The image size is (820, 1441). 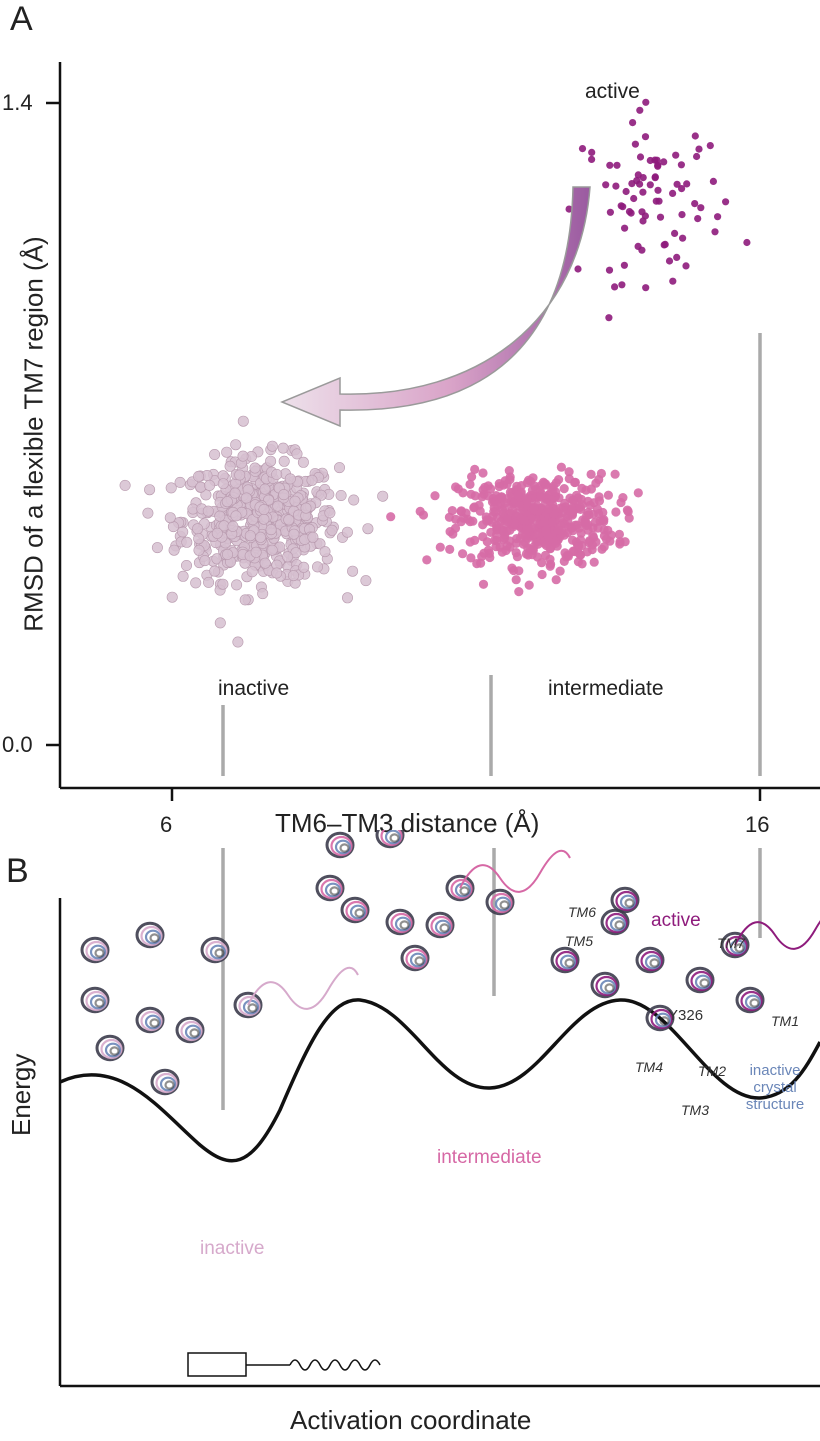 What do you see at coordinates (489, 1157) in the screenshot?
I see `intermediate-state-label: intermediate` at bounding box center [489, 1157].